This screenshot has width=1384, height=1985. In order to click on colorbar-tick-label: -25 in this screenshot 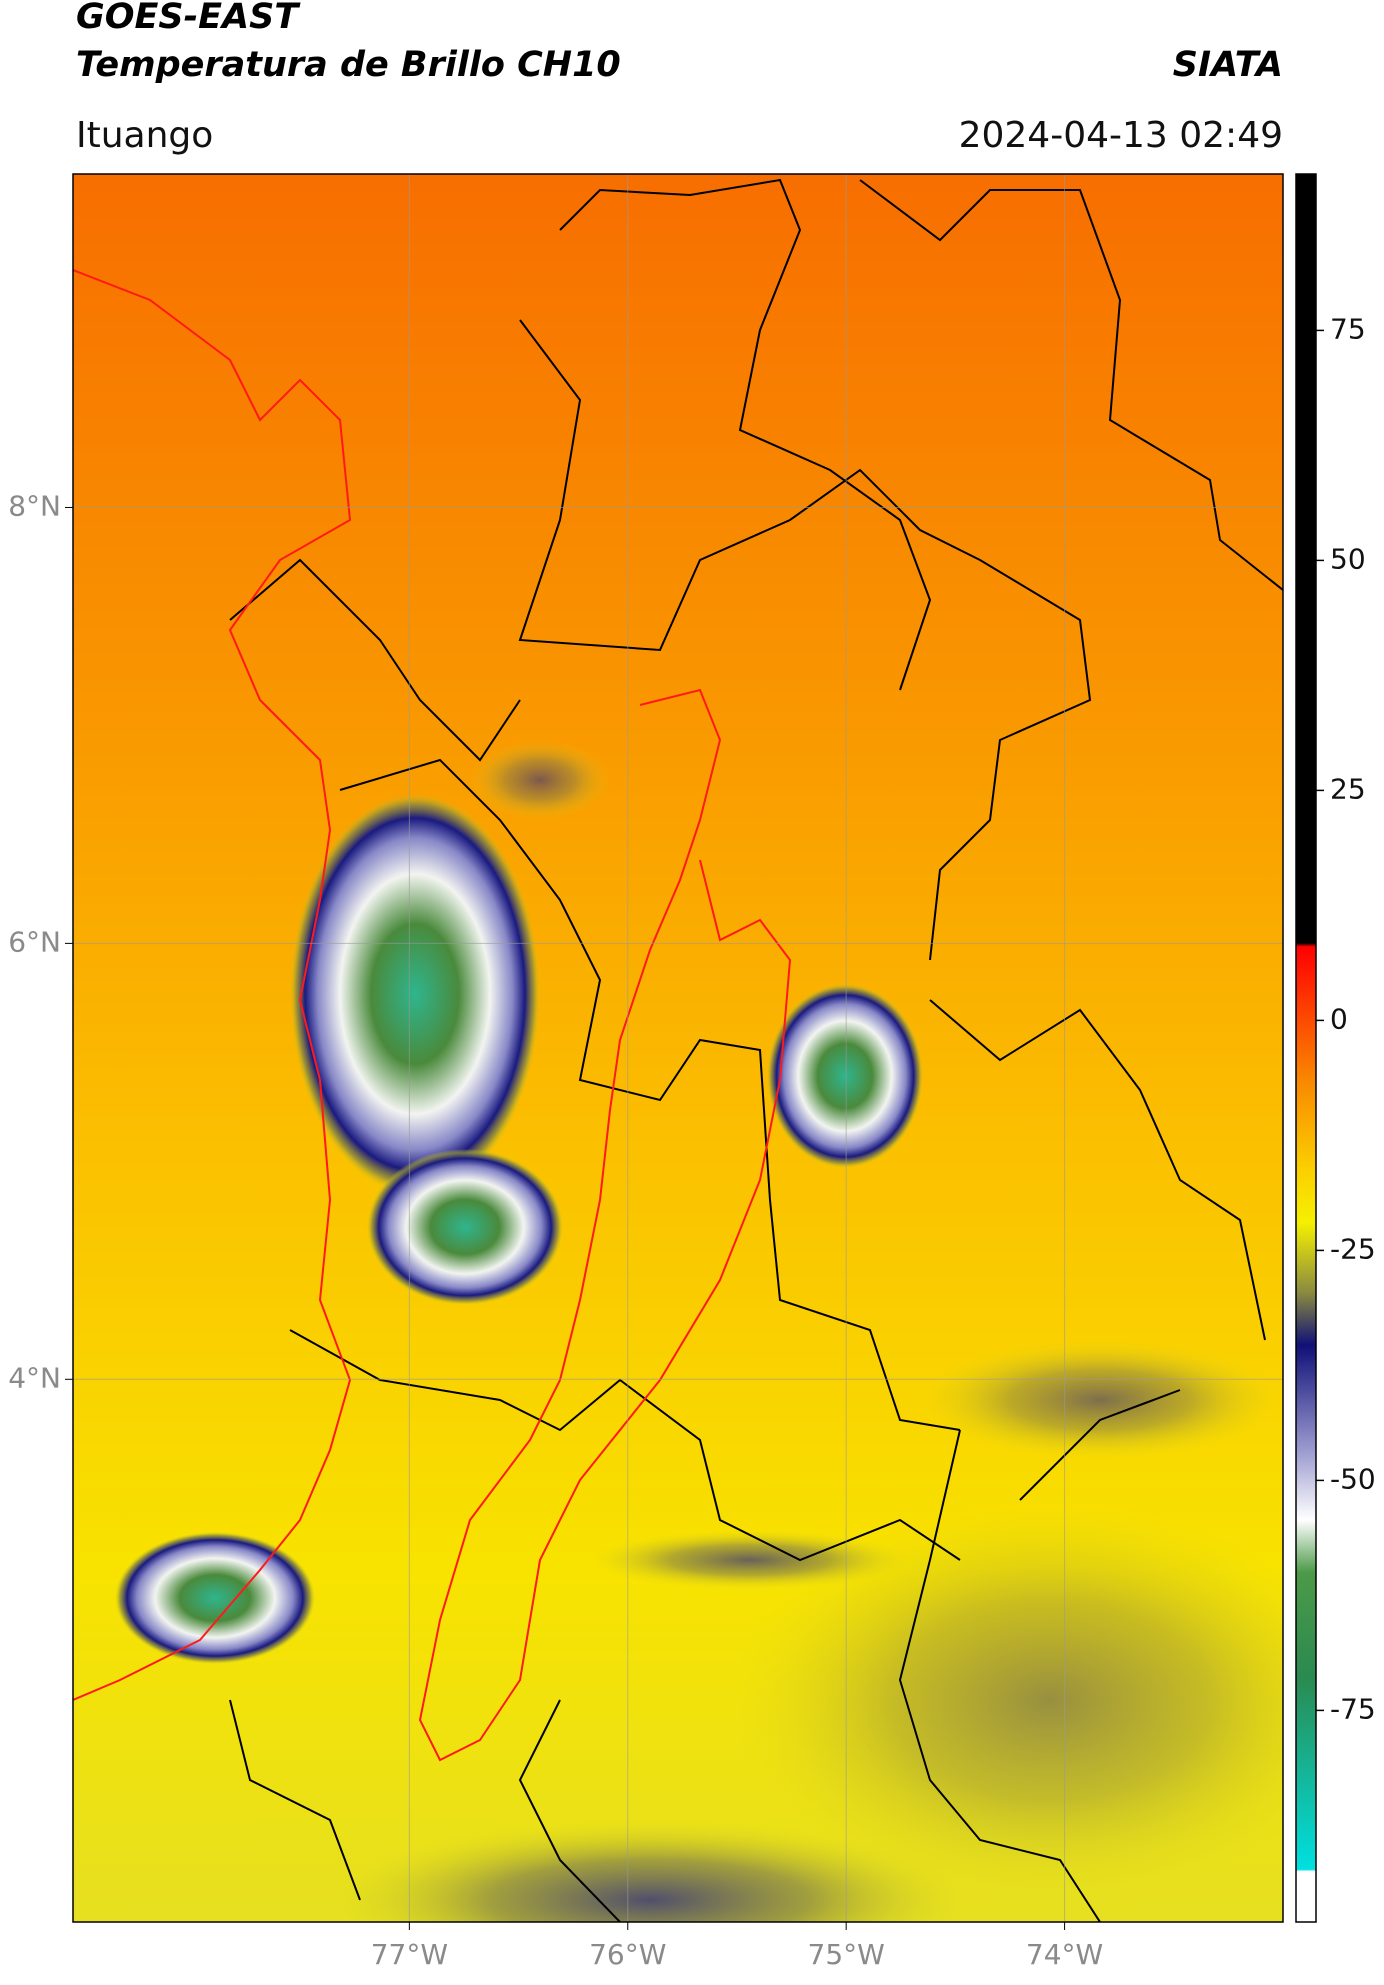, I will do `click(1353, 1248)`.